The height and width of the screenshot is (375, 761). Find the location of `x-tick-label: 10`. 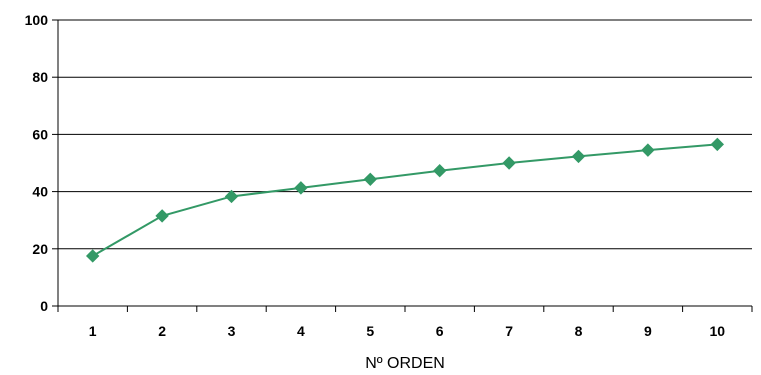

x-tick-label: 10 is located at coordinates (718, 331).